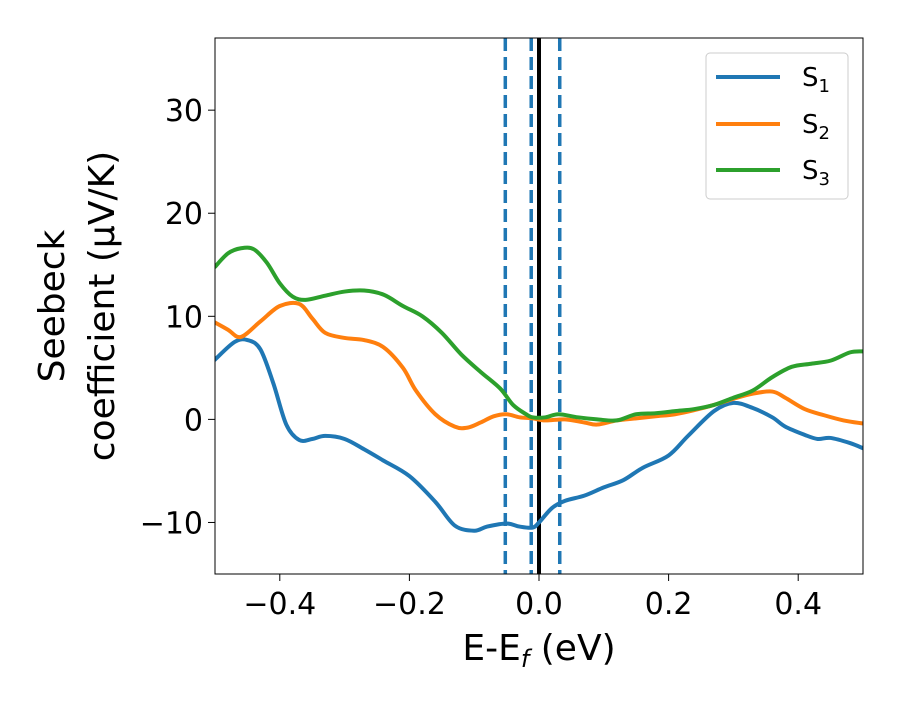 The image size is (900, 704). What do you see at coordinates (810, 78) in the screenshot?
I see `legend-label-s1-main: S` at bounding box center [810, 78].